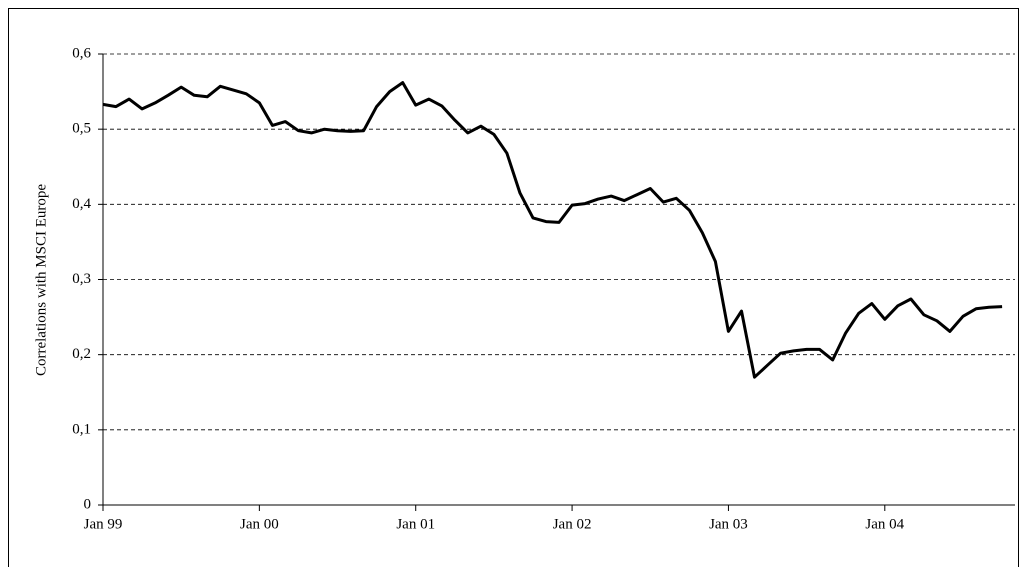 The image size is (1020, 572). I want to click on x-tick-label: Jan 00, so click(259, 524).